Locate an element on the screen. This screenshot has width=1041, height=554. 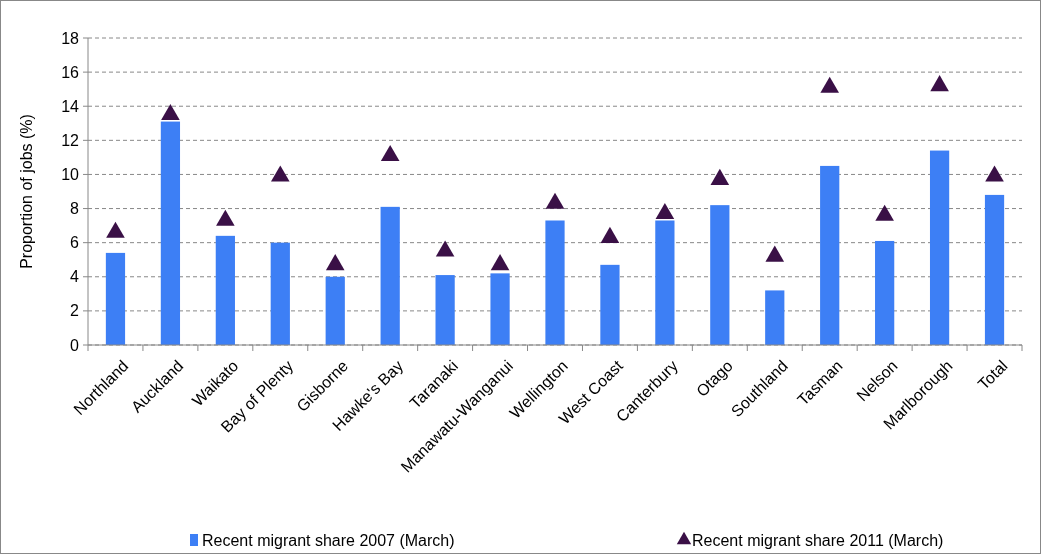
y-tick-label: 0 is located at coordinates (75, 345).